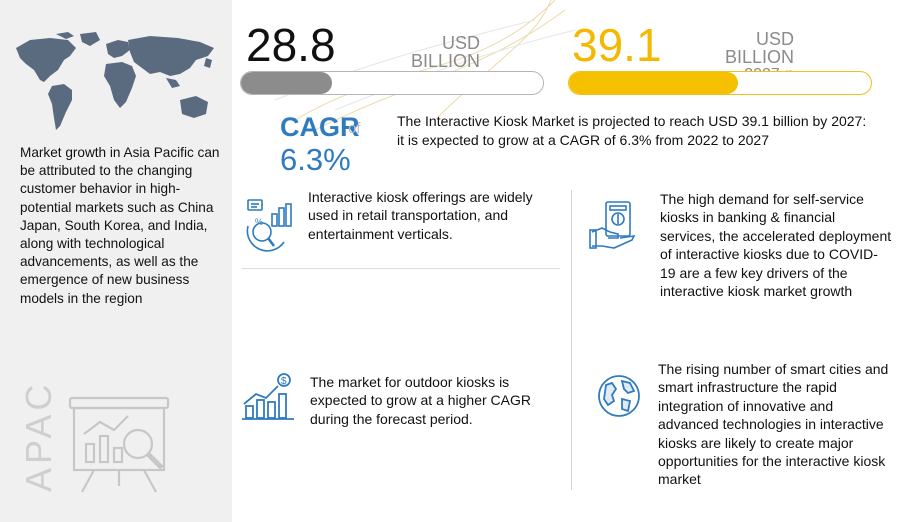 The width and height of the screenshot is (900, 522). I want to click on progress-bar-2022, so click(392, 83).